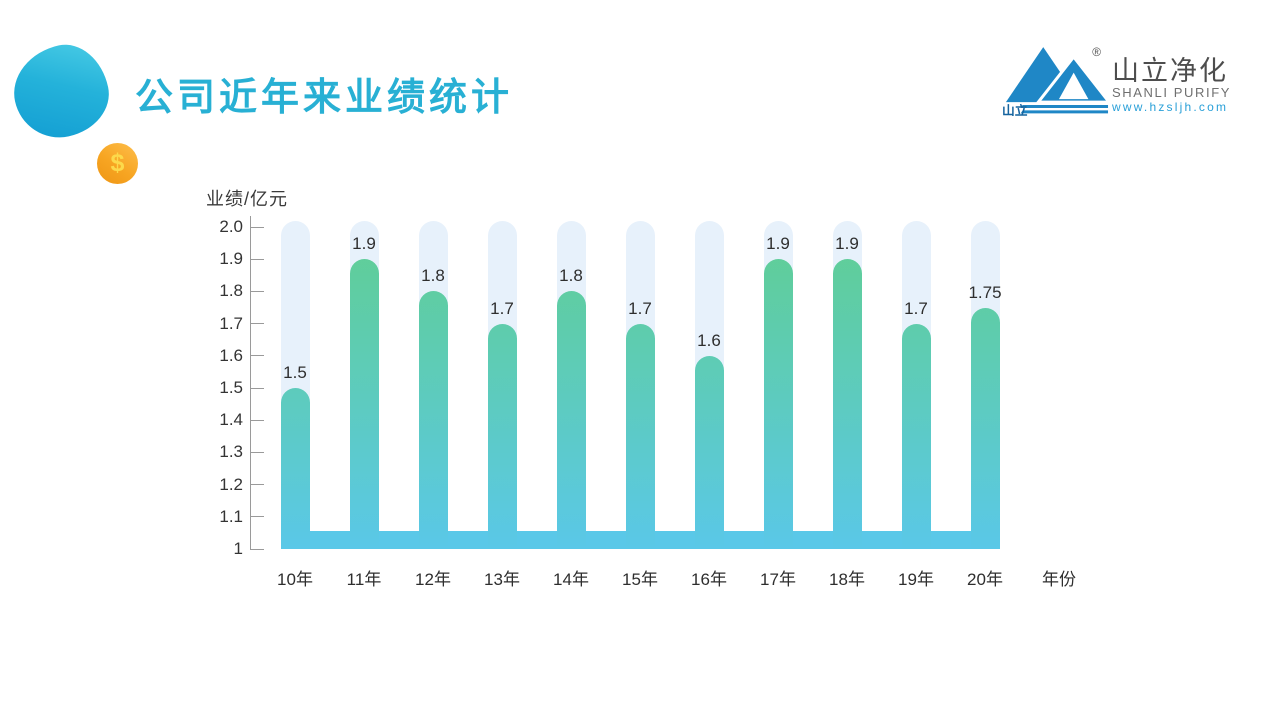 The image size is (1280, 720). What do you see at coordinates (231, 226) in the screenshot?
I see `y-tick-label: 2.0` at bounding box center [231, 226].